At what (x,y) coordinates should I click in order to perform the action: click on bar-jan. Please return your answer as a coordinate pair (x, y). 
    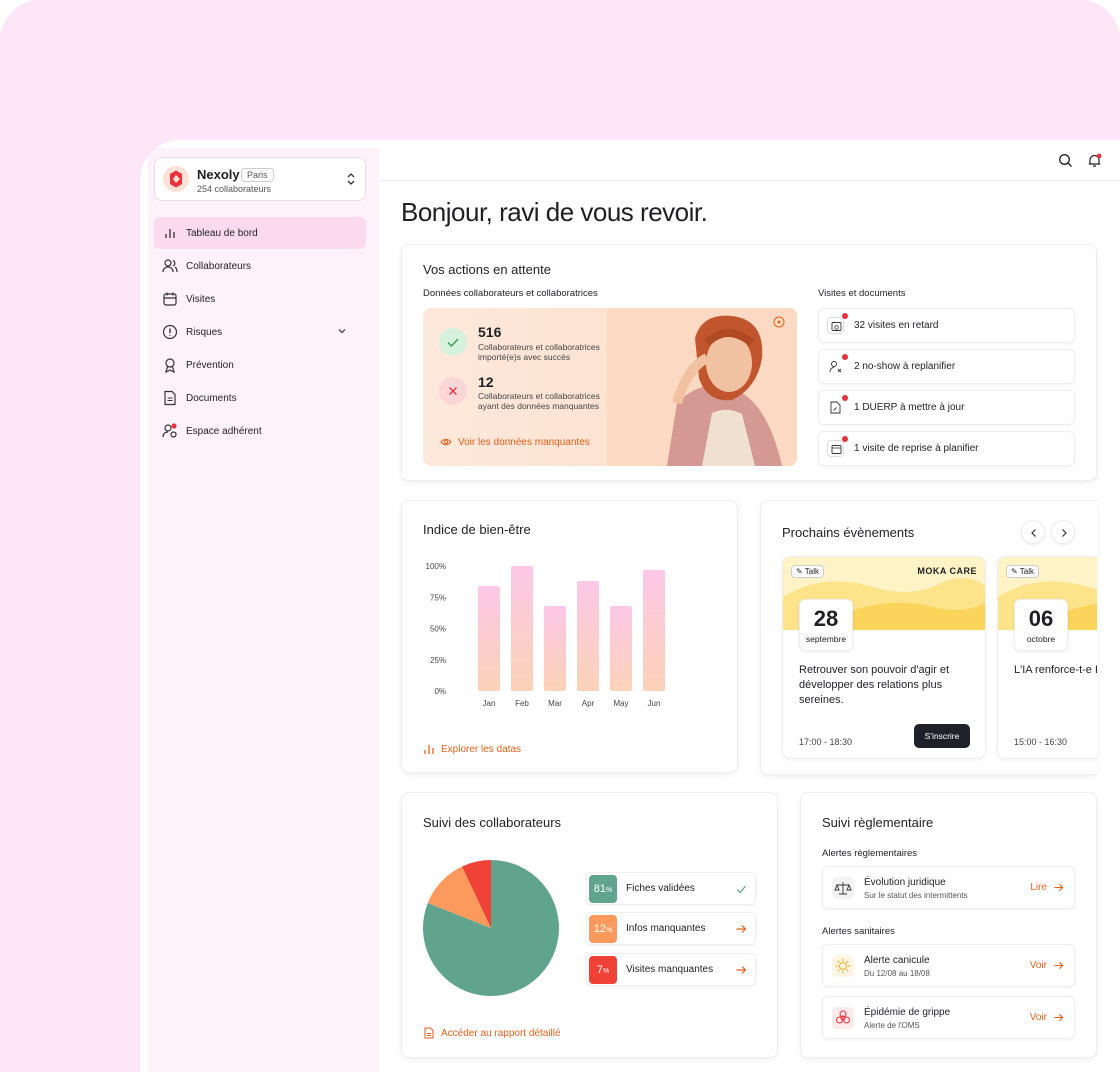
    Looking at the image, I should click on (489, 638).